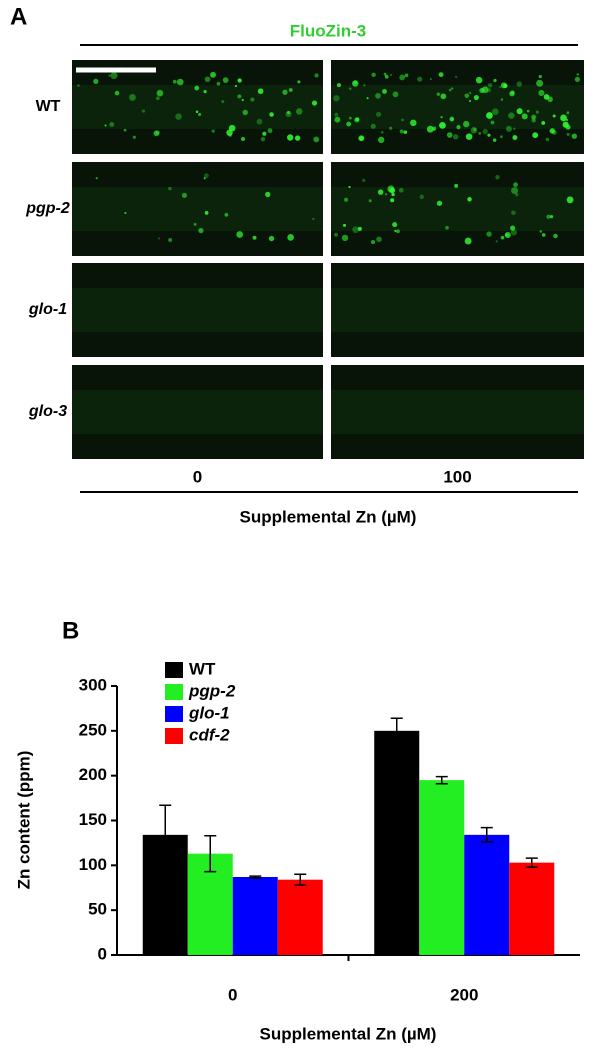  I want to click on y-tick-label: 200, so click(93, 774).